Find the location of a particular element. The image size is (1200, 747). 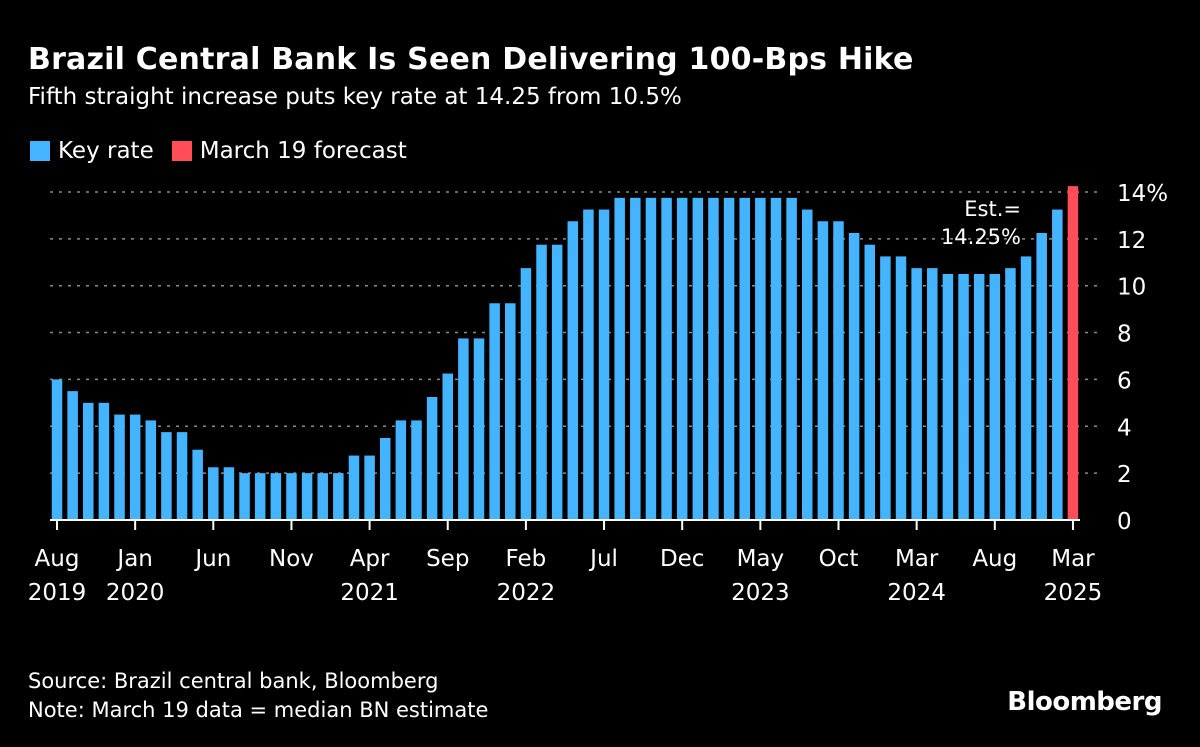

legend: Key rate March 19 forecast is located at coordinates (218, 151).